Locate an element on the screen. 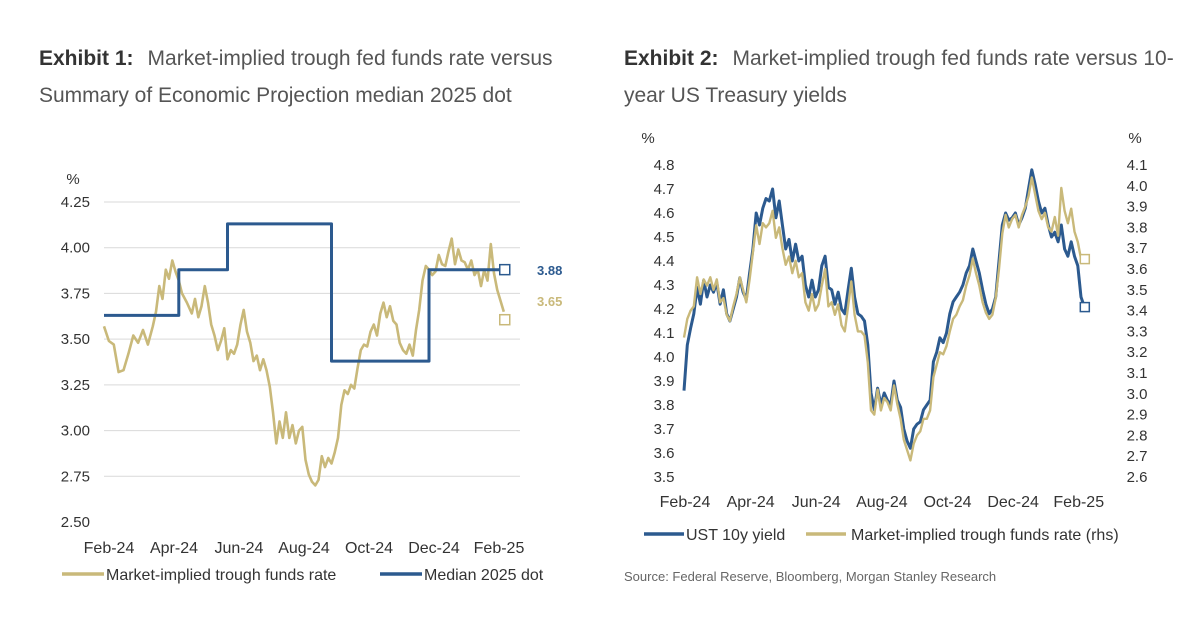 This screenshot has width=1201, height=635. right-y-tick-label: 3.5 is located at coordinates (1137, 290).